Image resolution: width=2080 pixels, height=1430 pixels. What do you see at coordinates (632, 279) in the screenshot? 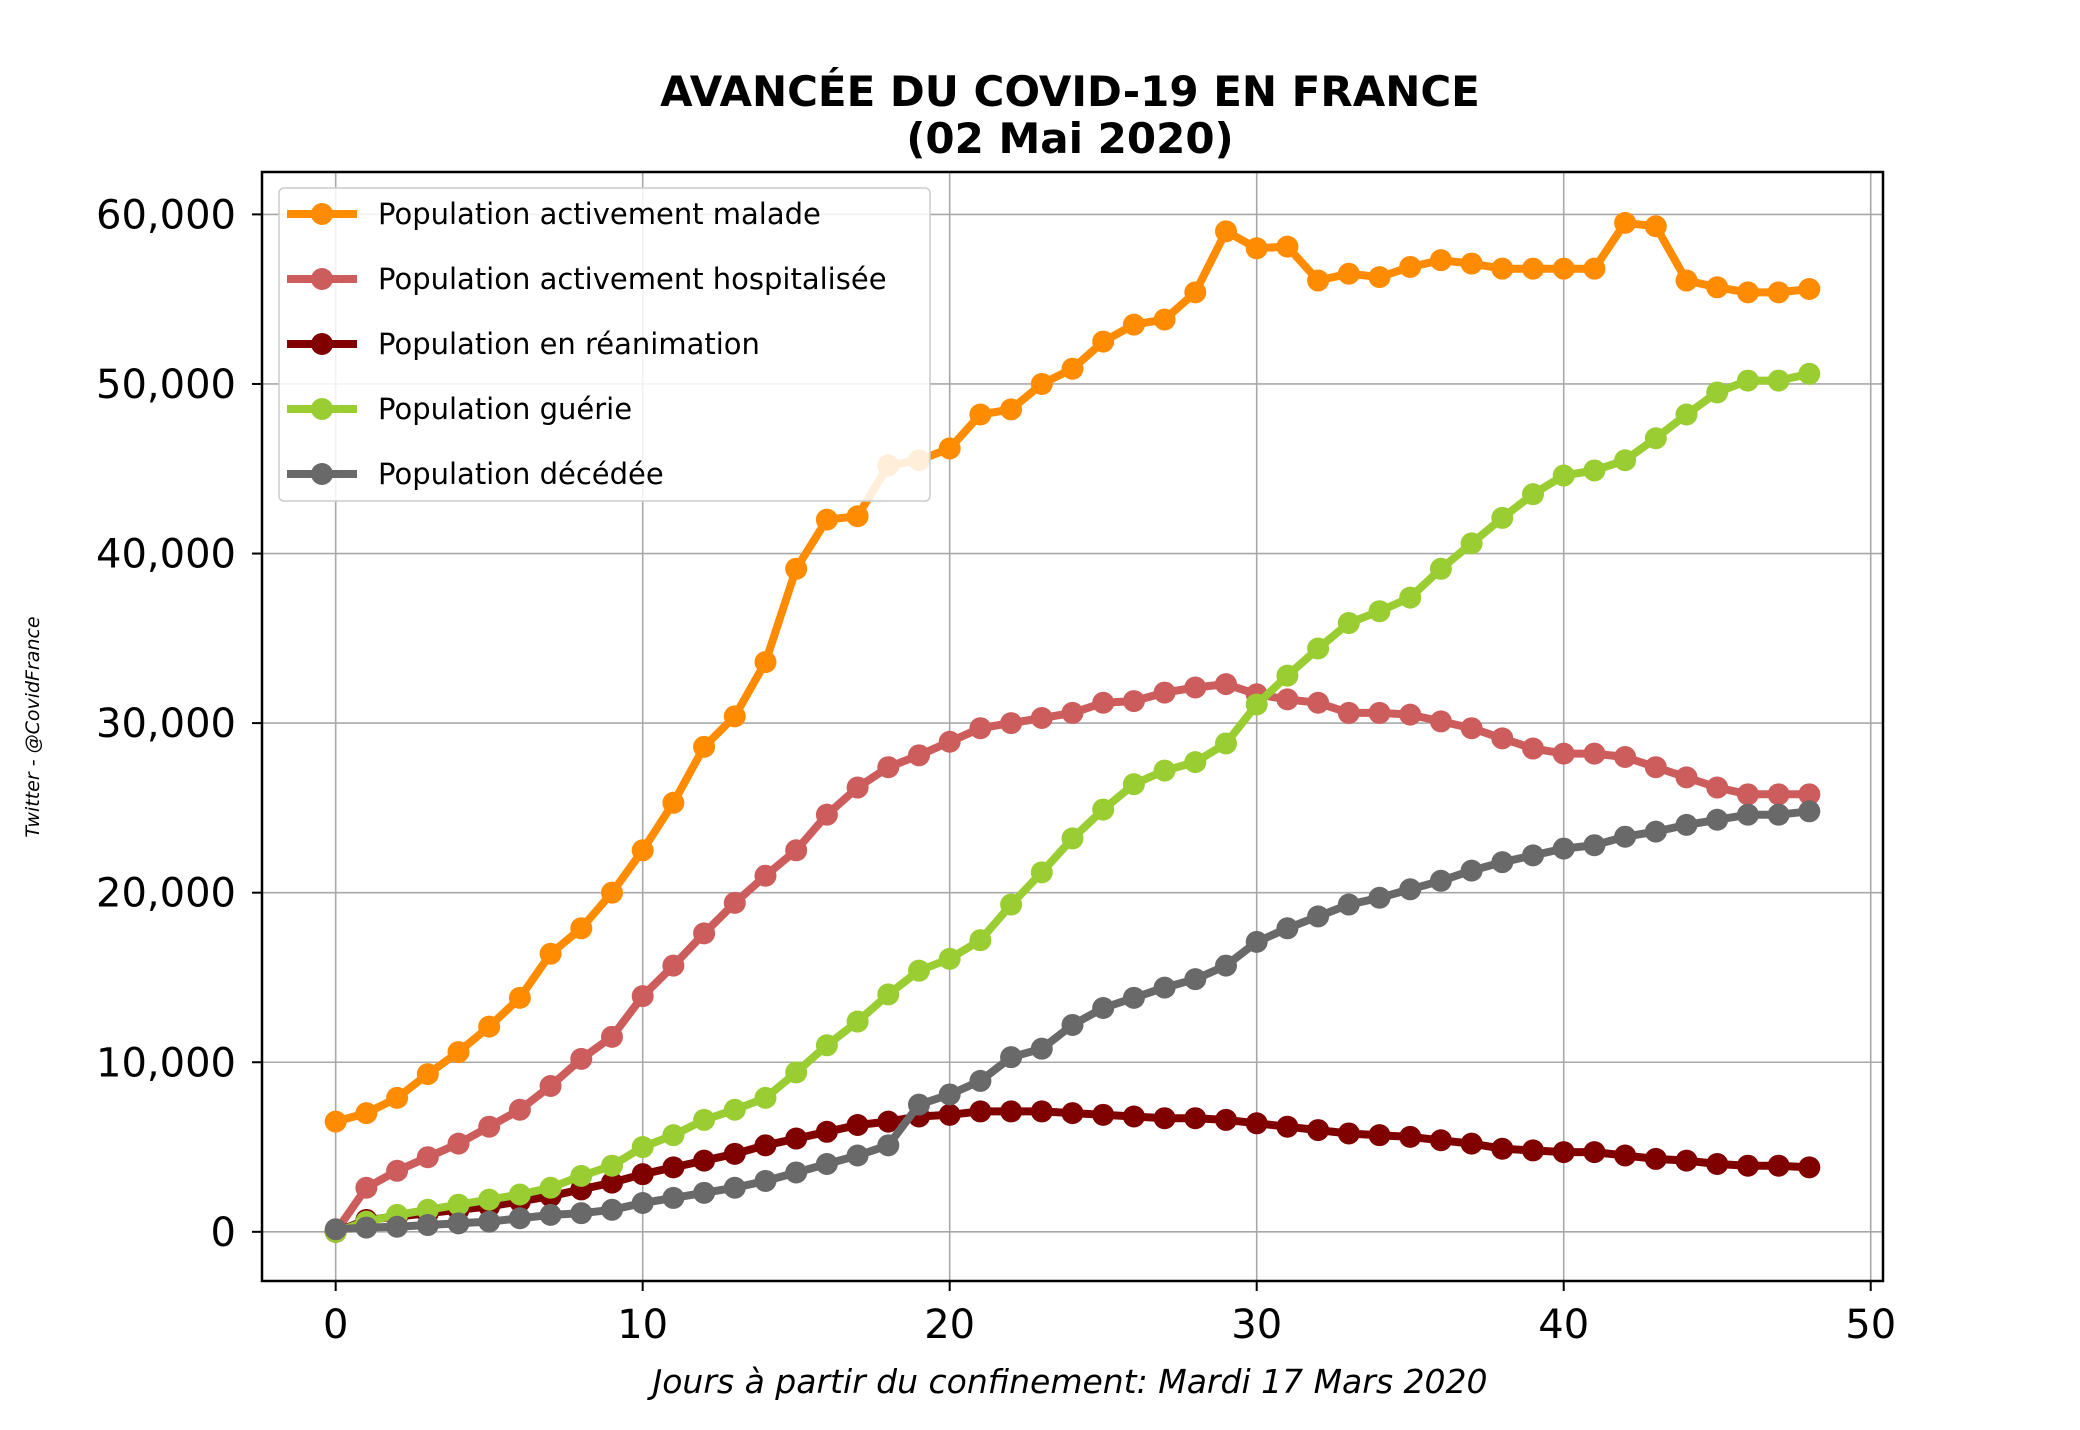
I see `legend-label: Population activement hospitalisée` at bounding box center [632, 279].